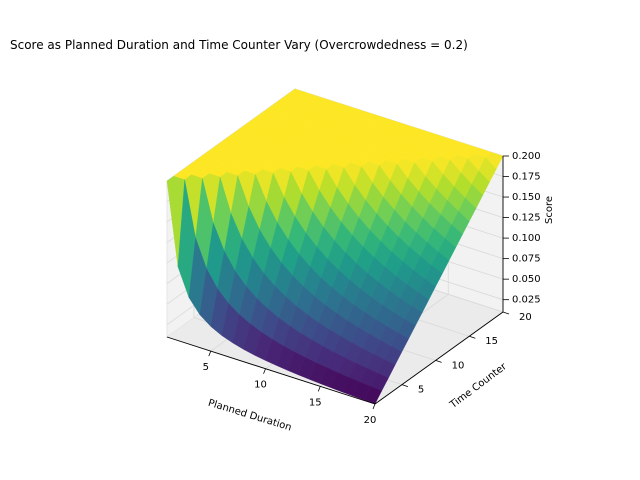  Describe the element at coordinates (526, 238) in the screenshot. I see `z-tick-label: 0.100` at that location.